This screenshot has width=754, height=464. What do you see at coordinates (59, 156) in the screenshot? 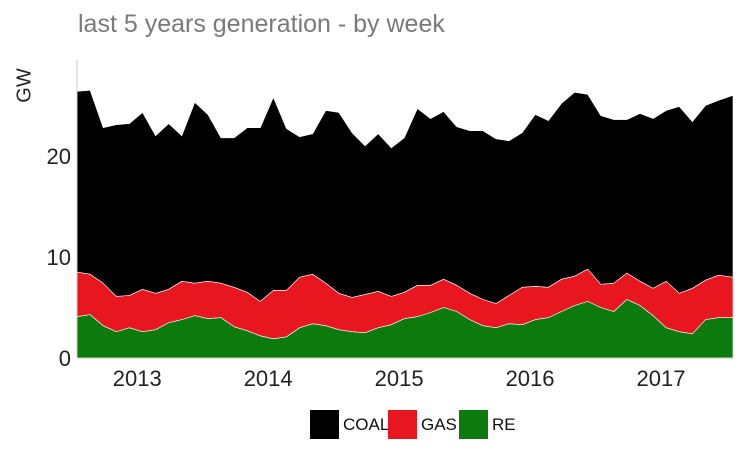
I see `y-tick-label: 20` at bounding box center [59, 156].